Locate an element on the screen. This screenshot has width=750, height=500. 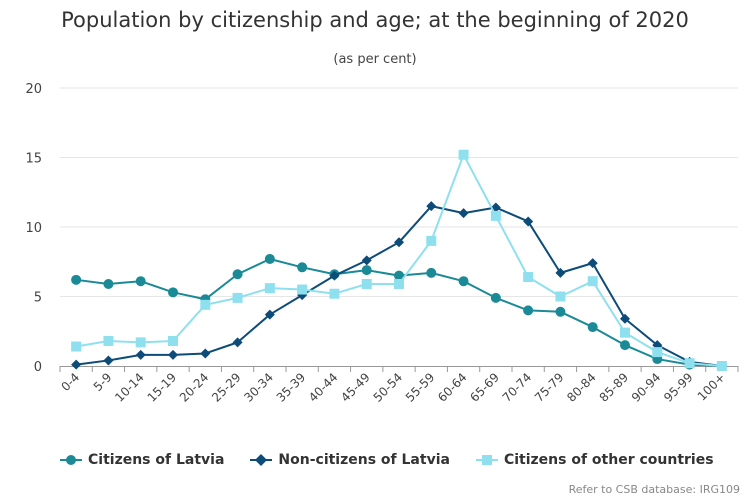
diamond-marker-icon is located at coordinates (261, 460).